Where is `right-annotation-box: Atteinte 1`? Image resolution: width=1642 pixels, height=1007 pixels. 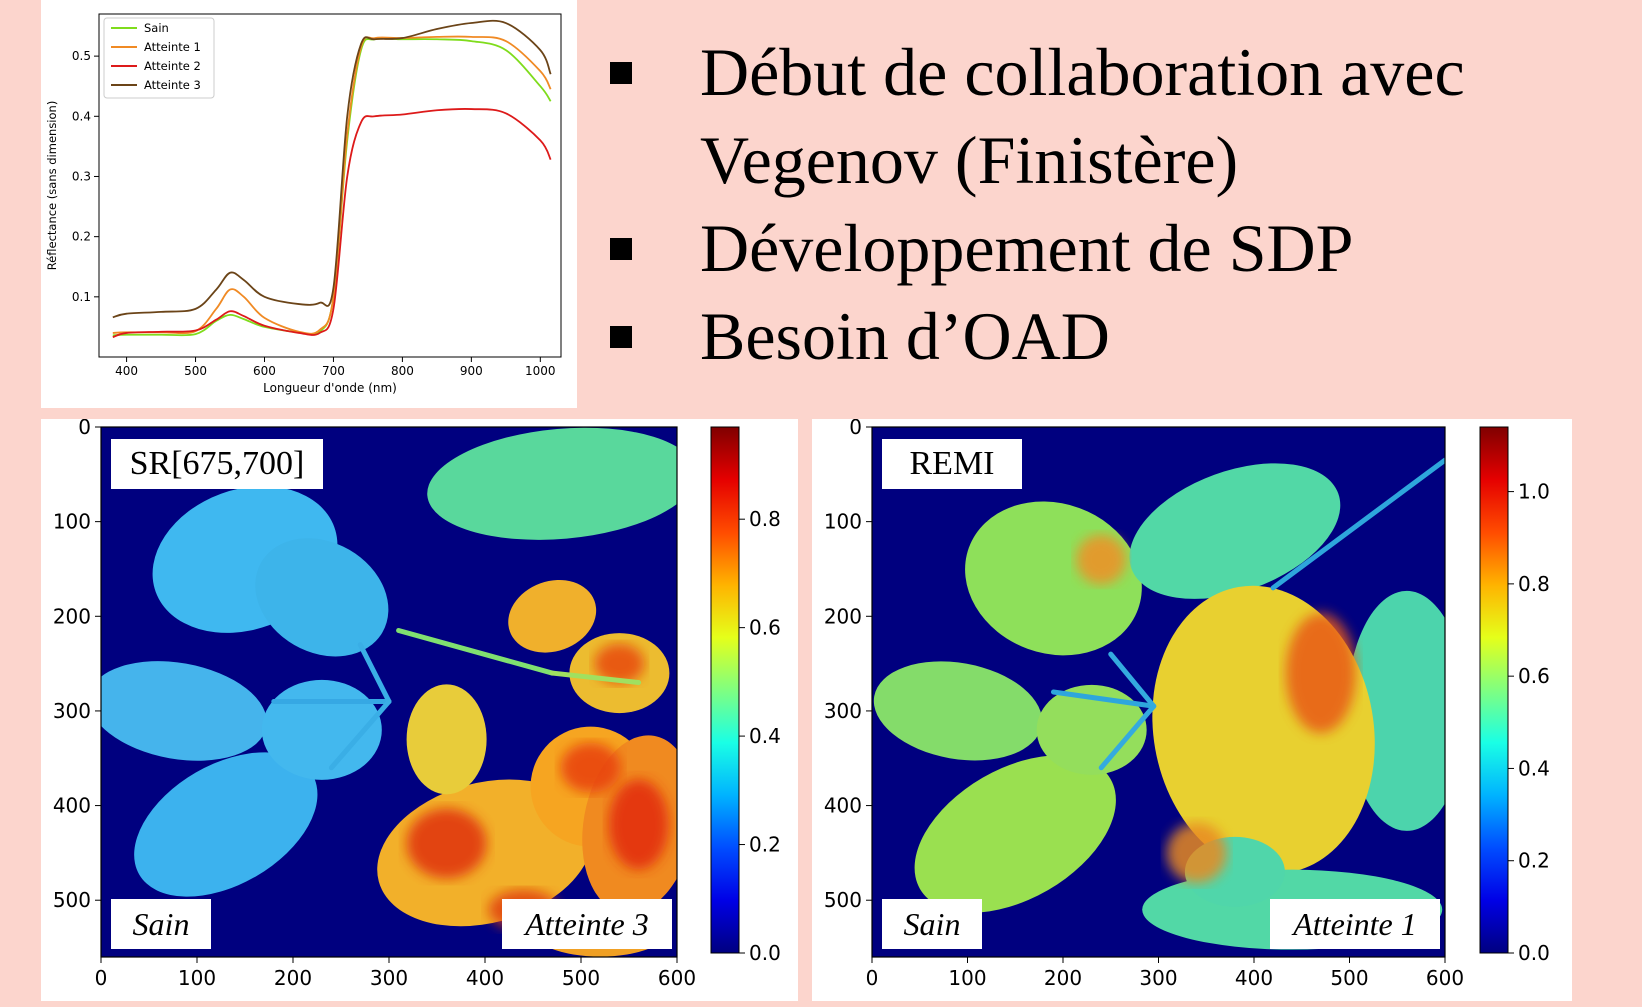
right-annotation-box: Atteinte 1 is located at coordinates (1355, 924).